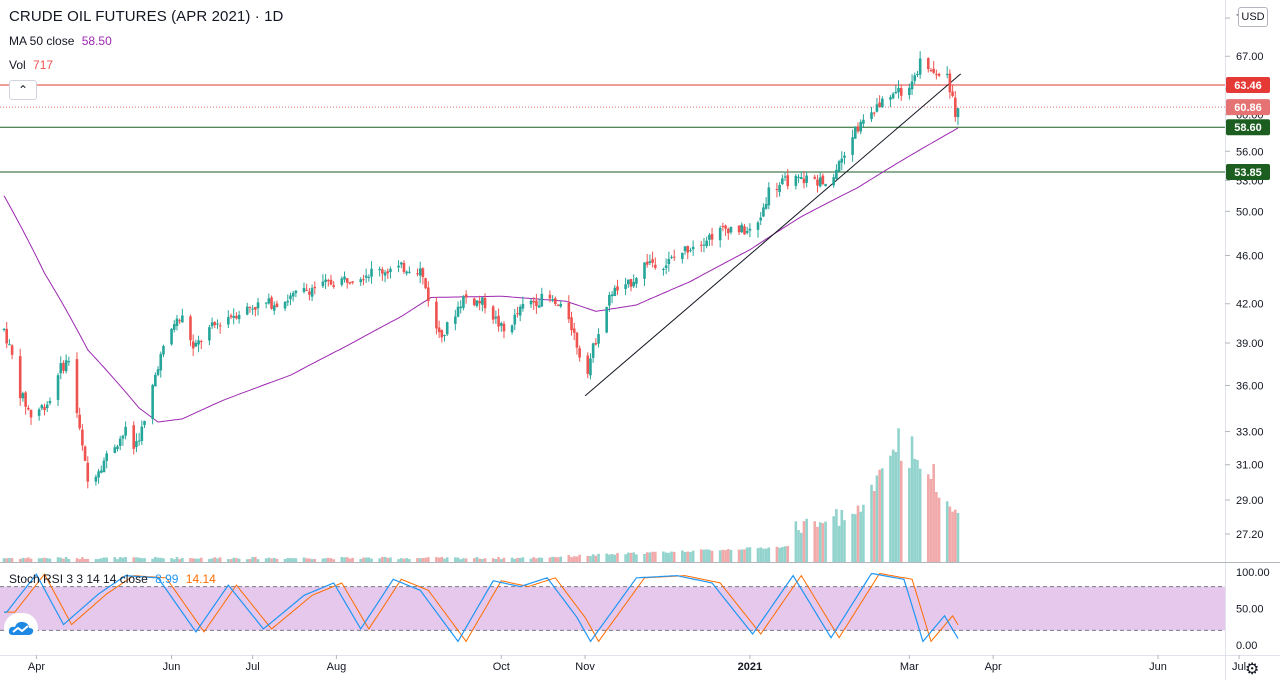  Describe the element at coordinates (1252, 669) in the screenshot. I see `gear-icon: ⚙` at that location.